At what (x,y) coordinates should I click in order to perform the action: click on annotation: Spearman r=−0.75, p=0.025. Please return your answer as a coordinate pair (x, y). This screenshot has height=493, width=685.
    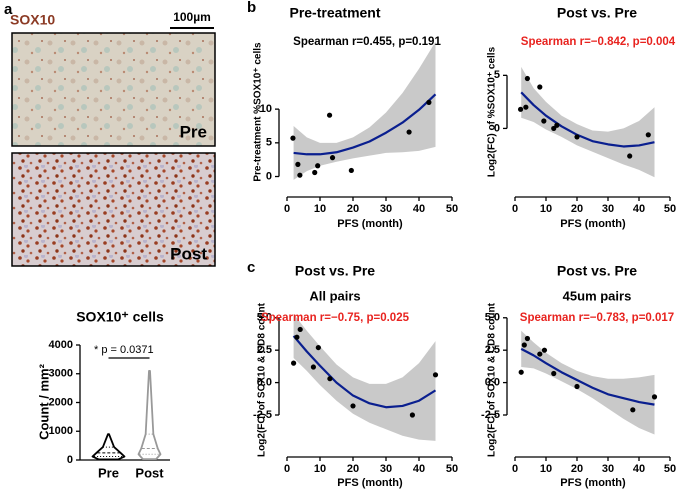
    Looking at the image, I should click on (335, 318).